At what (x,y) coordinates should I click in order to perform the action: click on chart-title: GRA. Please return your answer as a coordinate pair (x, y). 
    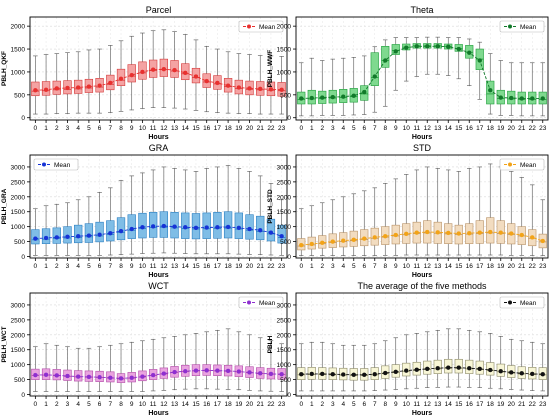
    Looking at the image, I should click on (159, 148).